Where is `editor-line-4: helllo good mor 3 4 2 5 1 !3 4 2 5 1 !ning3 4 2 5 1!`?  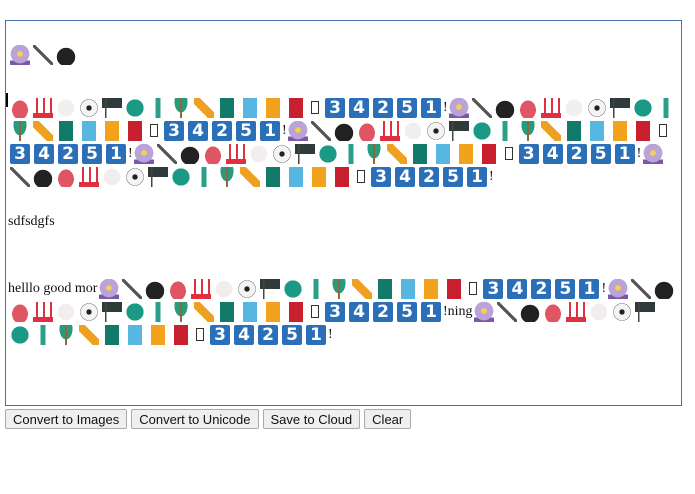
editor-line-4: helllo good mor 3 4 2 5 1 !3 4 2 5 1 !ning3 4 2 5 1! is located at coordinates (343, 311).